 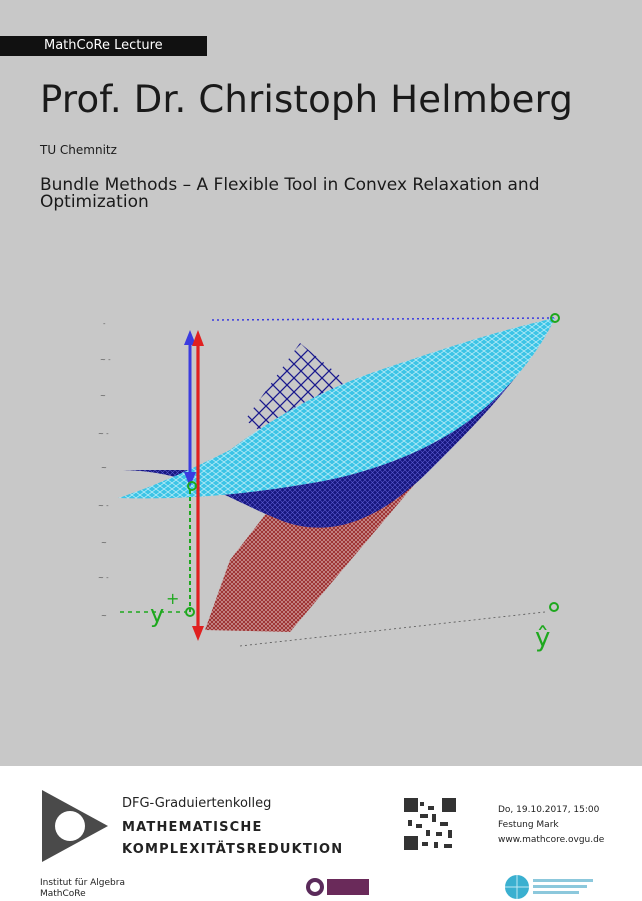 What do you see at coordinates (78, 150) in the screenshot?
I see `speaker-affiliation: TU Chemnitz` at bounding box center [78, 150].